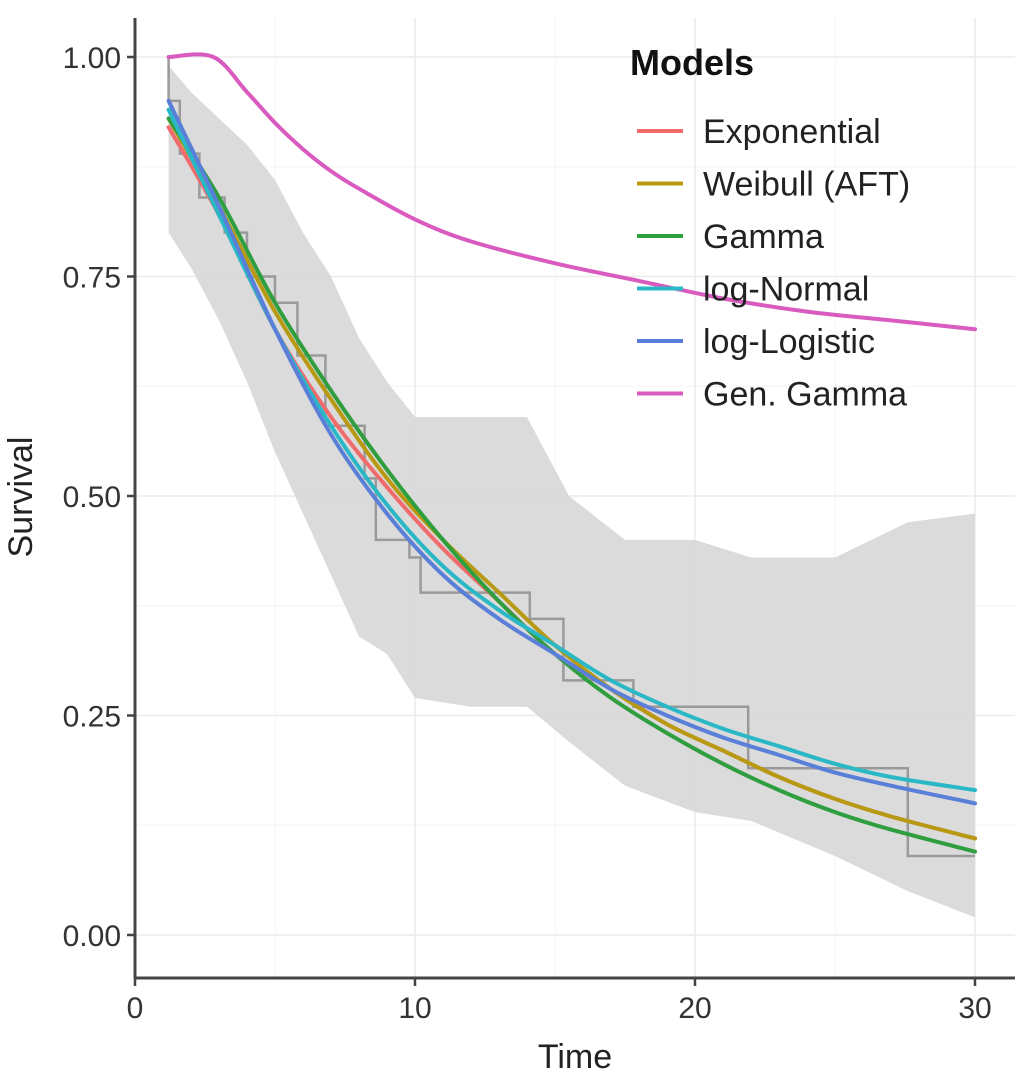  I want to click on y-tick-label: 1.00, so click(92, 58).